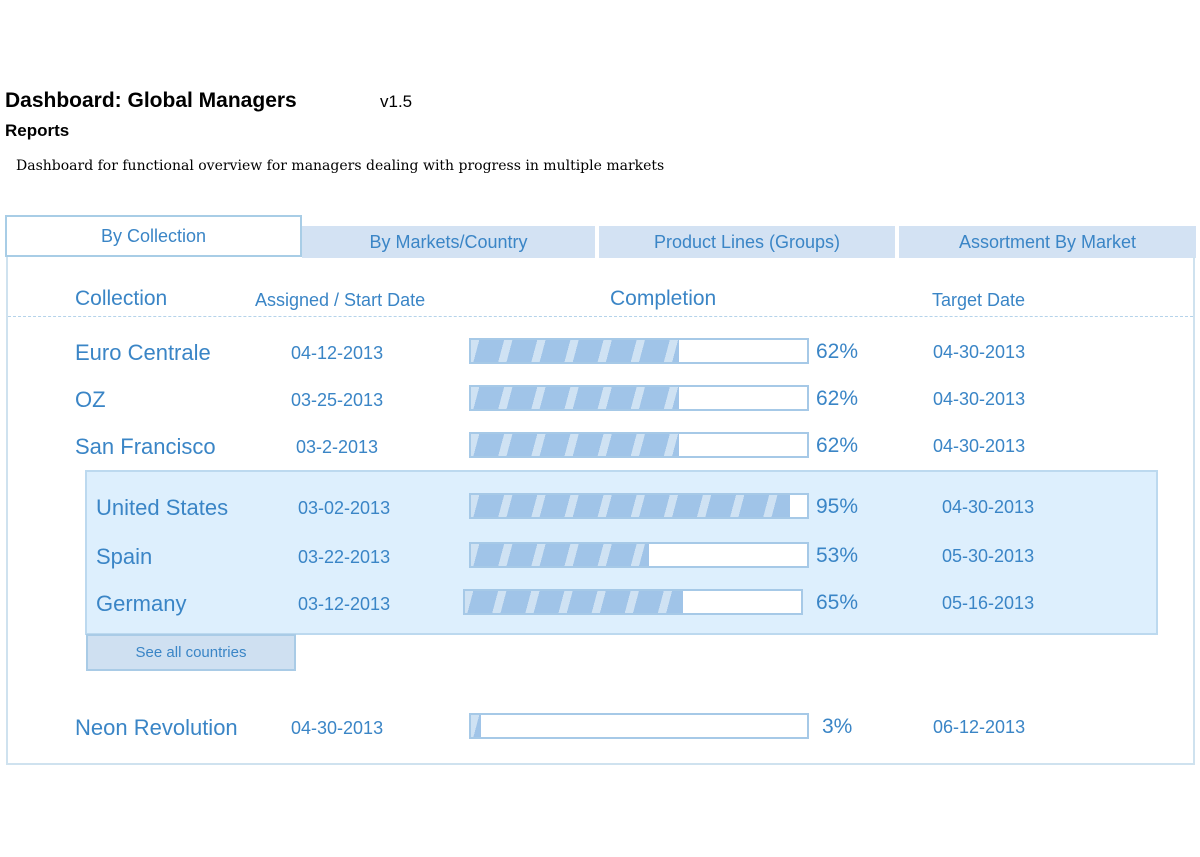  I want to click on column-header-completion: Completion, so click(663, 298).